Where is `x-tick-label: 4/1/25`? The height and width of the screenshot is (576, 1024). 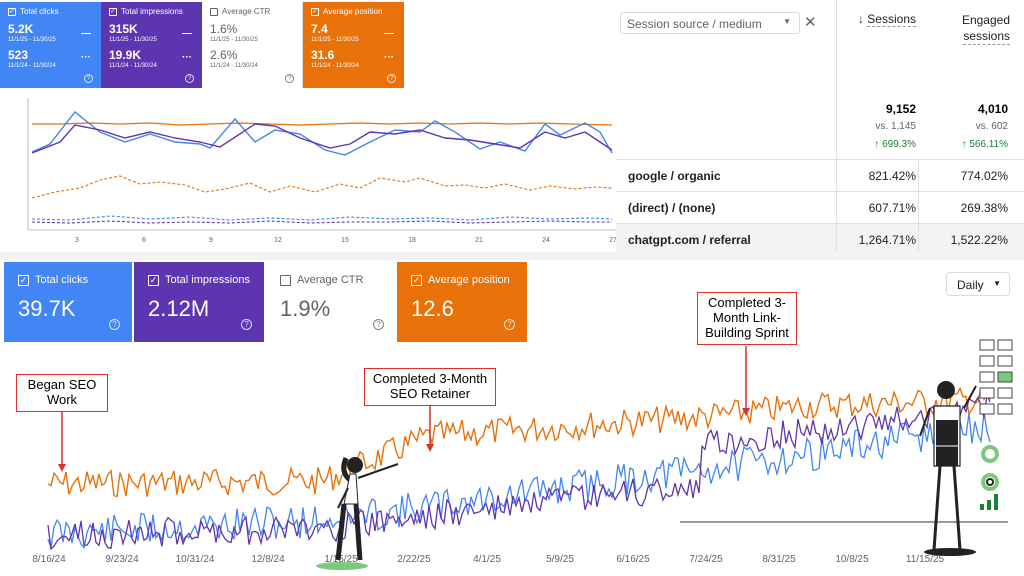 x-tick-label: 4/1/25 is located at coordinates (487, 559).